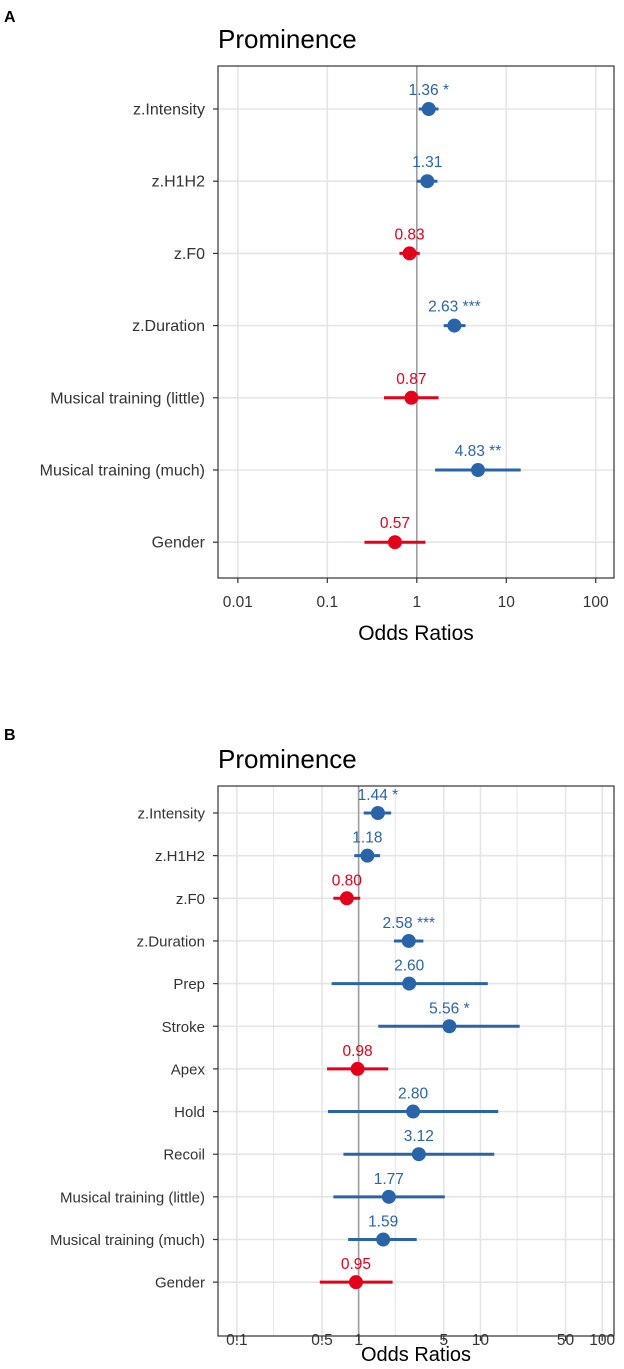 The height and width of the screenshot is (1369, 624). I want to click on value-label: 4.83 **, so click(478, 451).